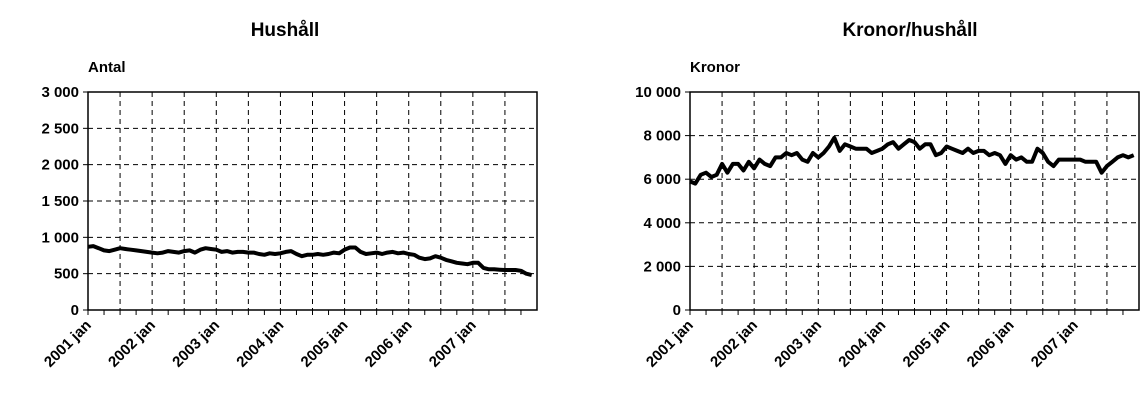 The width and height of the screenshot is (1146, 407). I want to click on y-tick-label: 8 000, so click(662, 136).